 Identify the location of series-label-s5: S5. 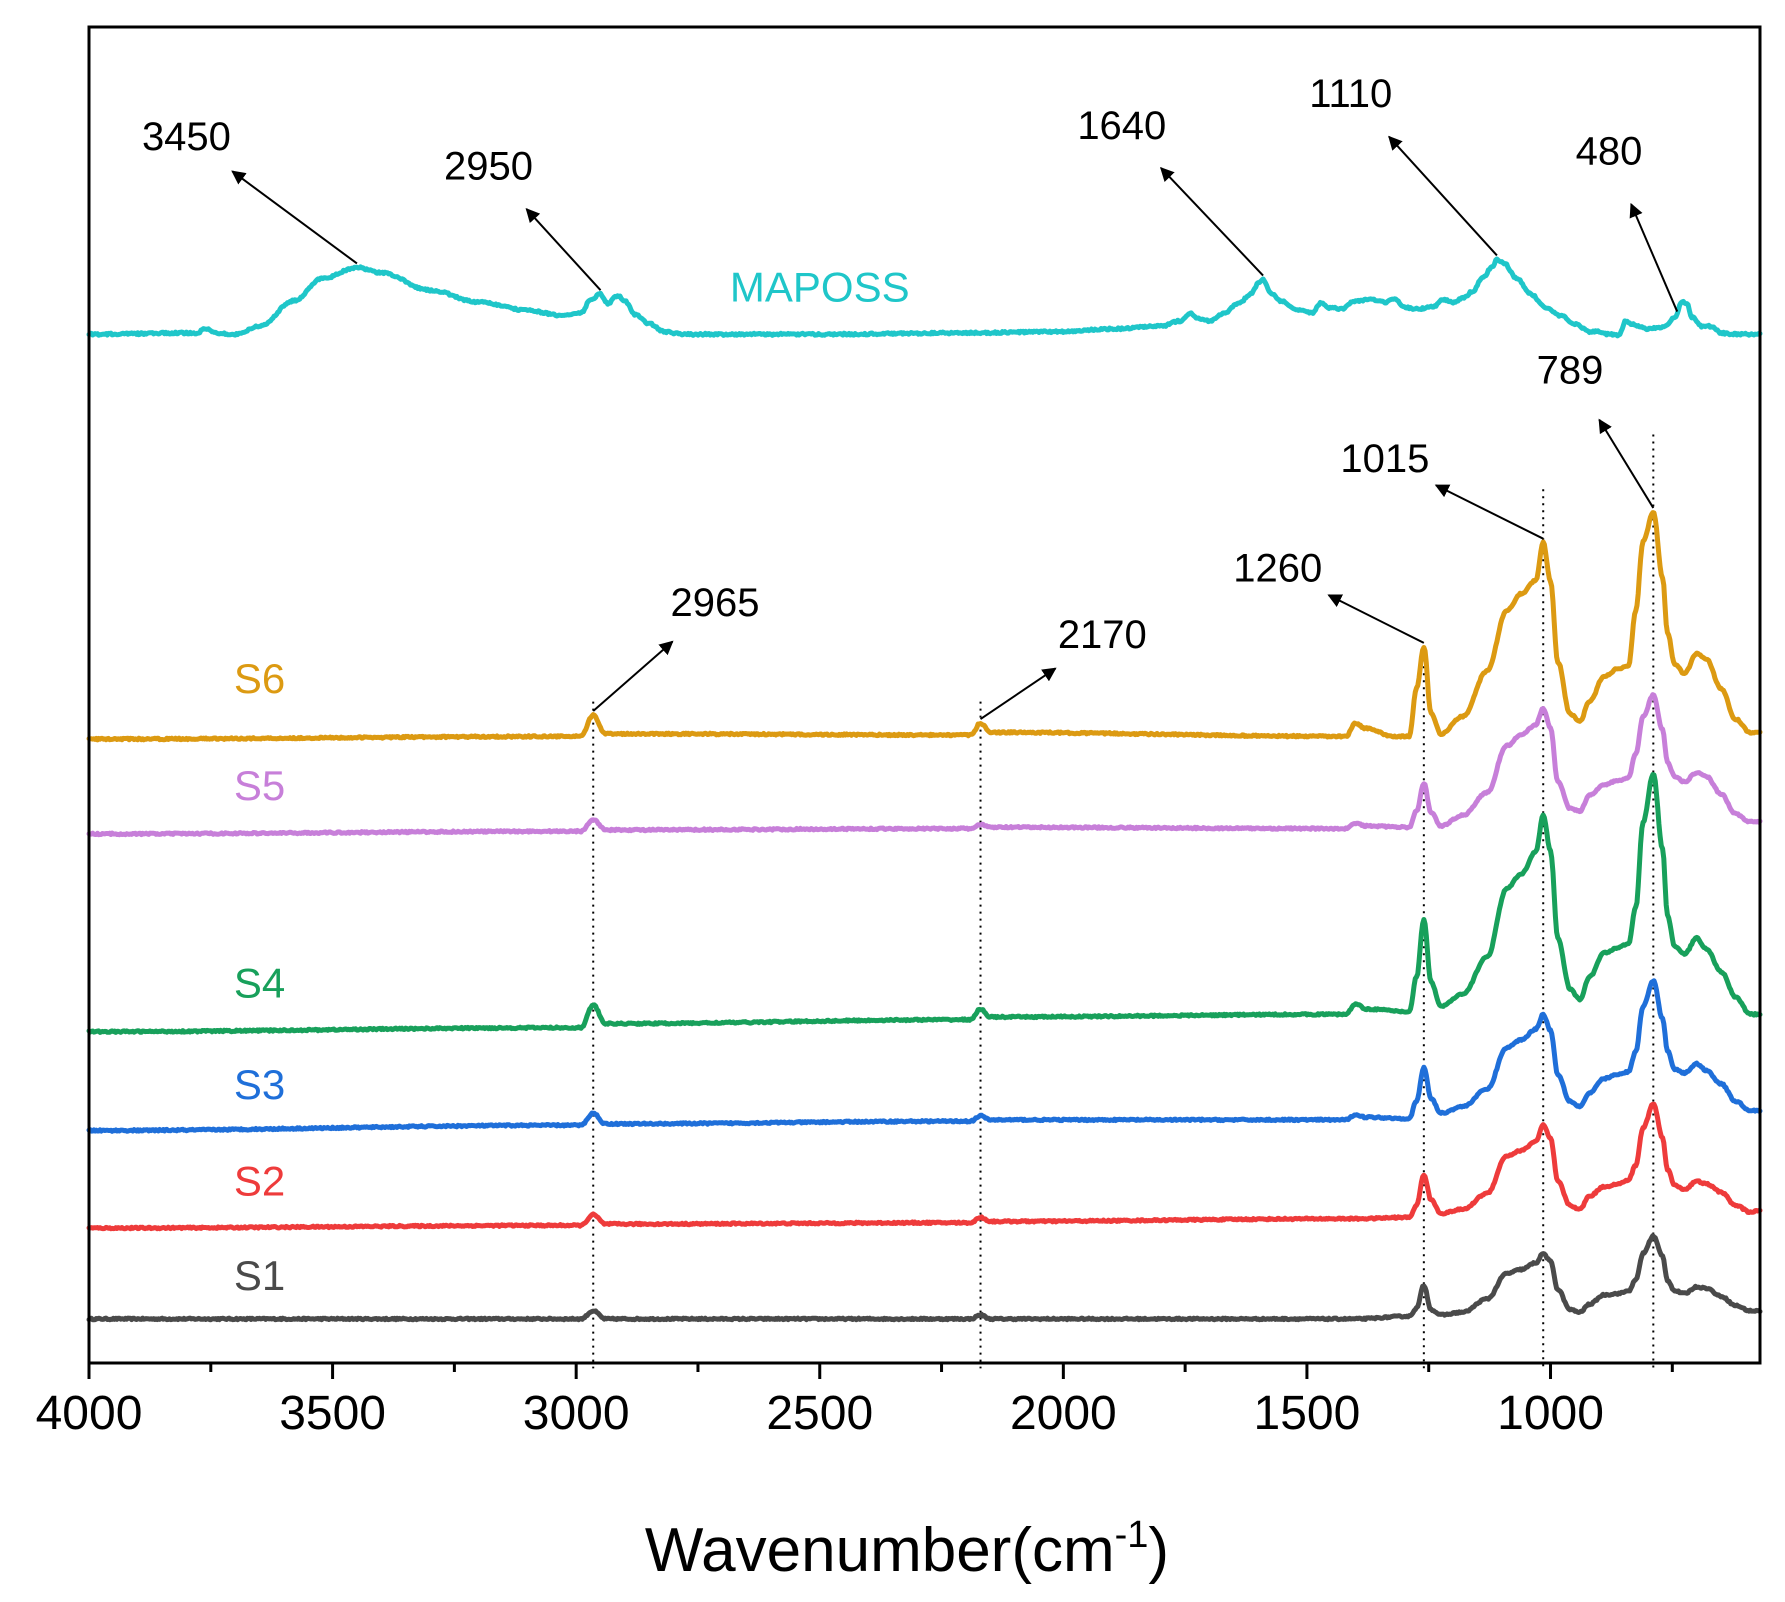
(259, 785).